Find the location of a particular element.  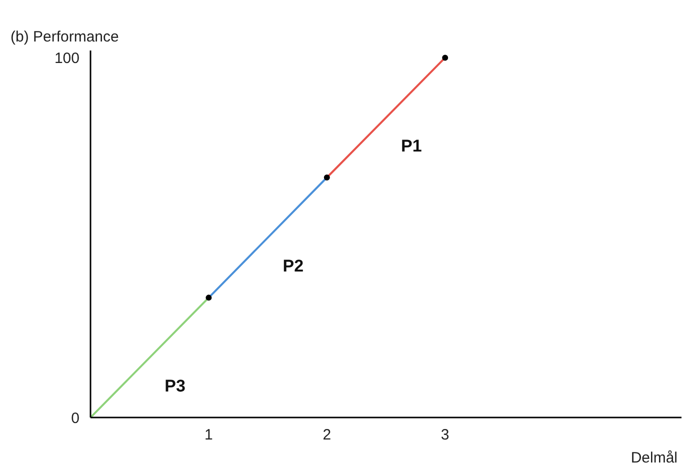

y-tick-label: 0 is located at coordinates (75, 418).